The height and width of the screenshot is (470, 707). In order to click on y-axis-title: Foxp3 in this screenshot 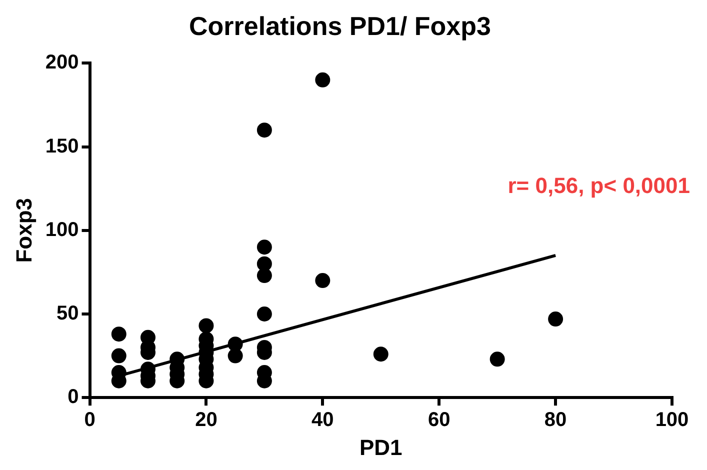, I will do `click(23, 230)`.